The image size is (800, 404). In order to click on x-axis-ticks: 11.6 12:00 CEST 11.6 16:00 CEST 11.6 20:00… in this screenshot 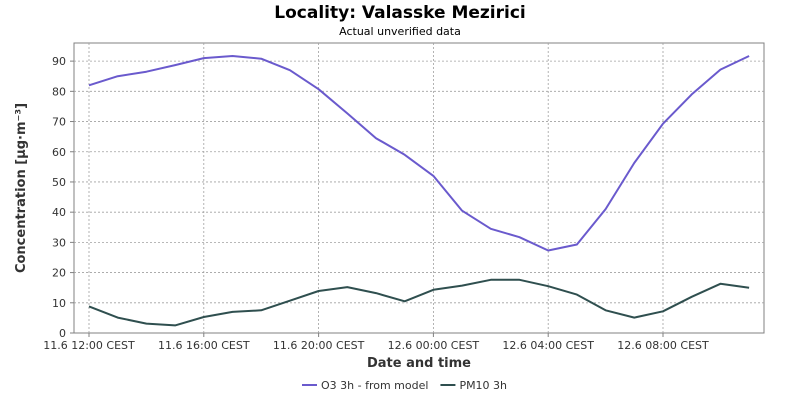, I will do `click(376, 342)`.